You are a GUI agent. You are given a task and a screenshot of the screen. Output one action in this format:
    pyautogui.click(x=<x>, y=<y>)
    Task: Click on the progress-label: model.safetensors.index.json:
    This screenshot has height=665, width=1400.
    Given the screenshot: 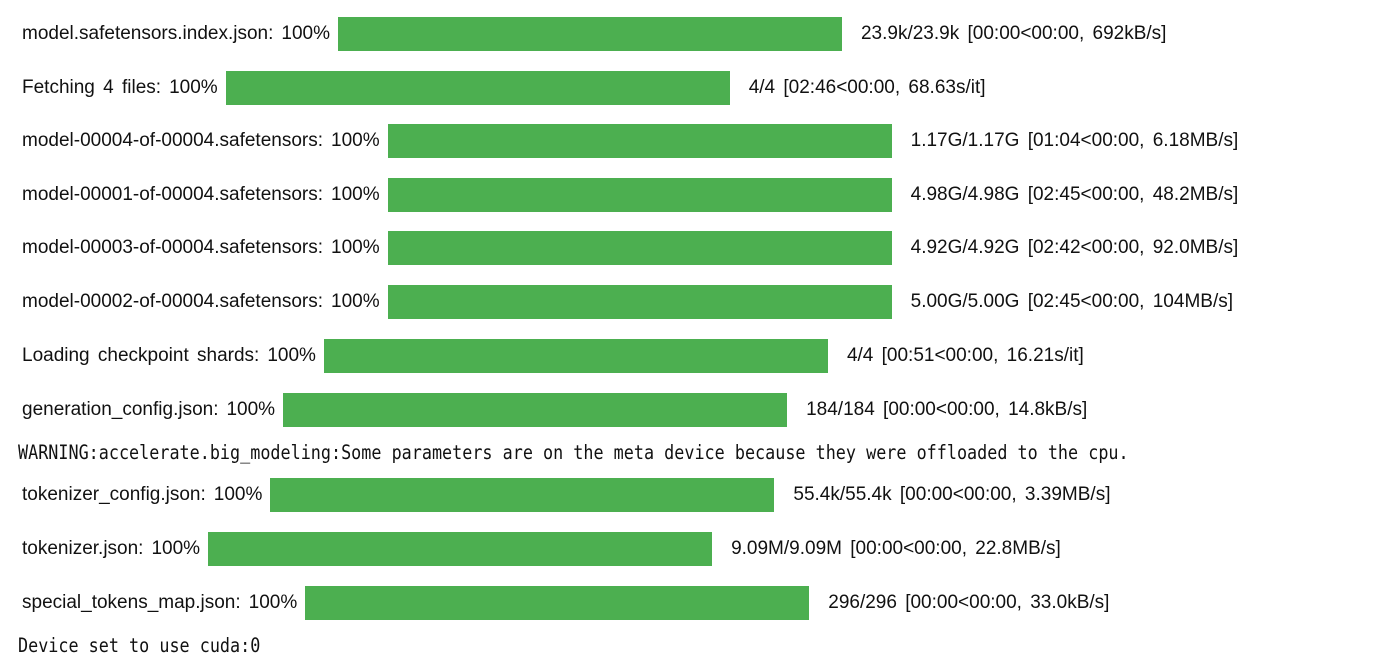 What is the action you would take?
    pyautogui.click(x=148, y=33)
    